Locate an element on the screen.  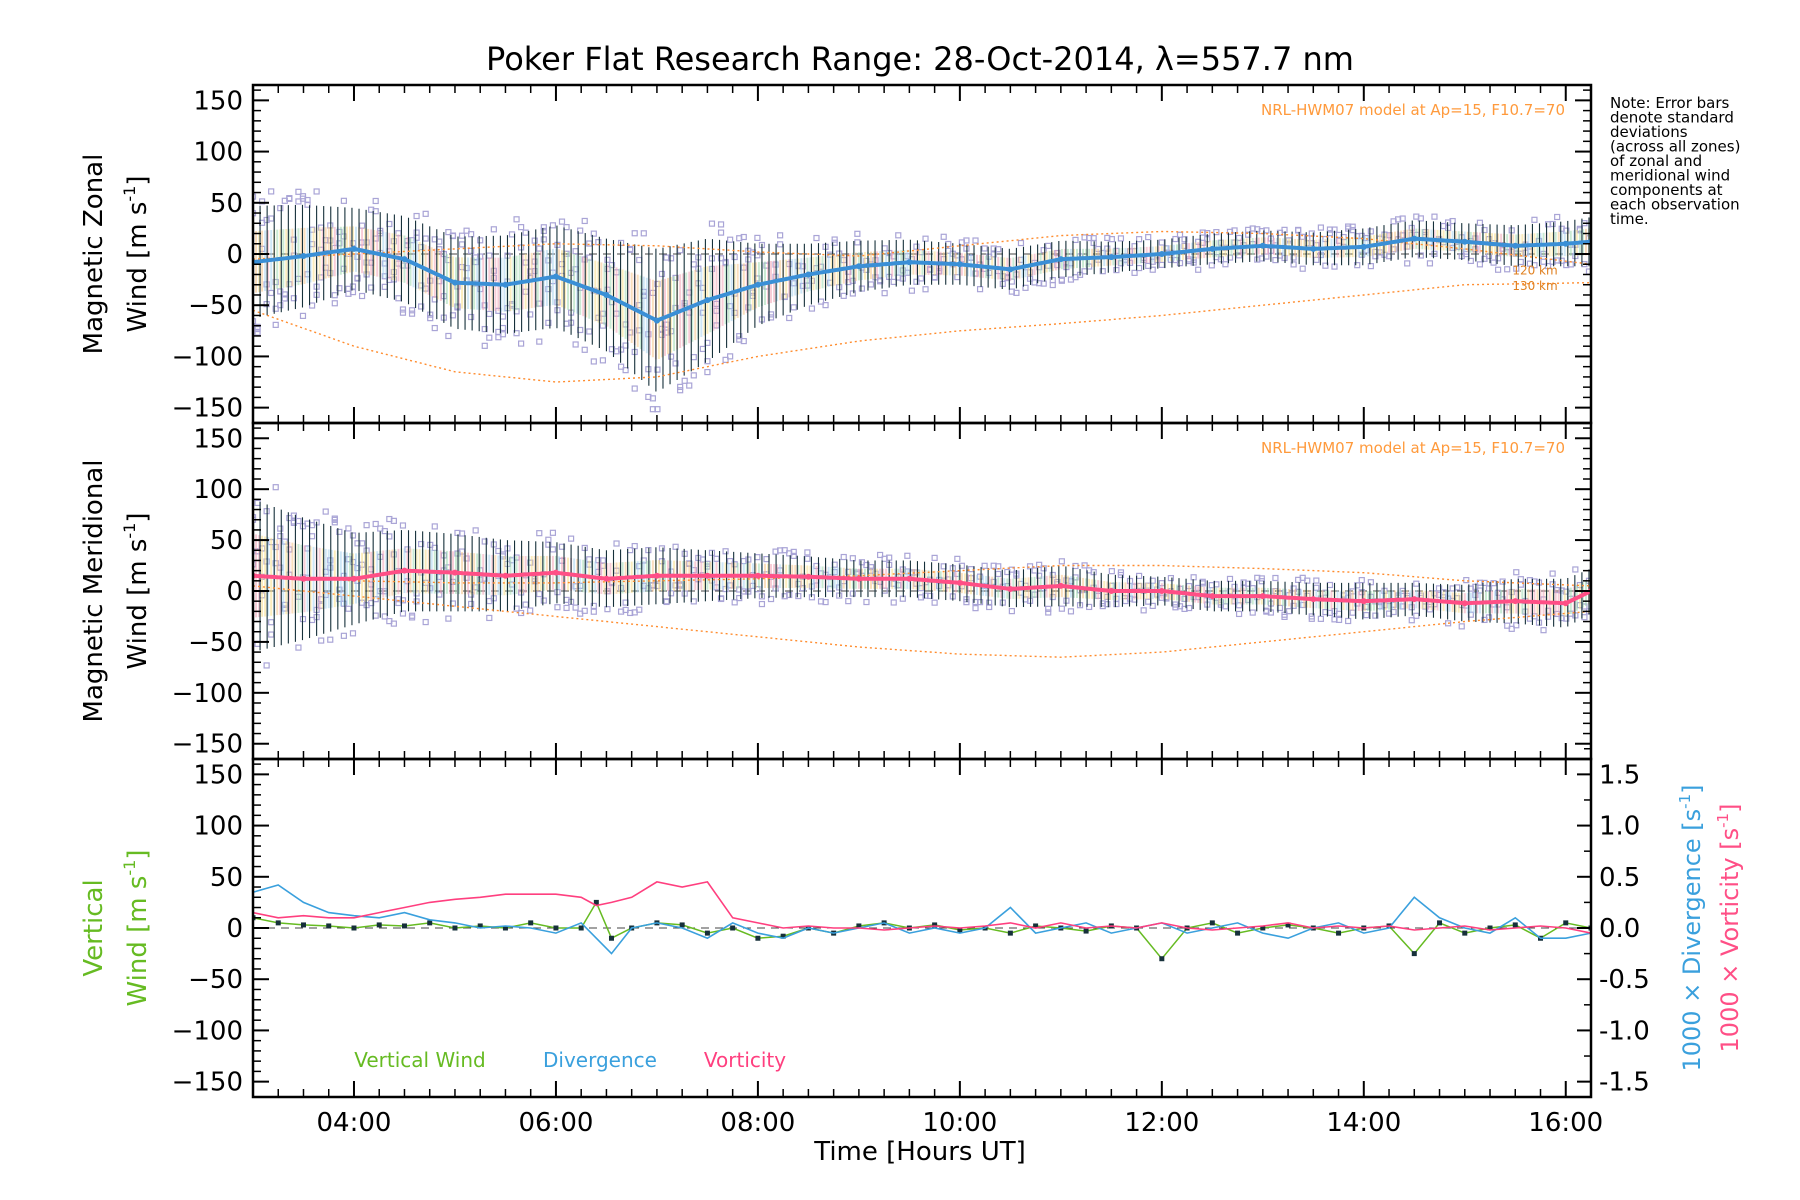
note-line: of zonal and is located at coordinates (1656, 161).